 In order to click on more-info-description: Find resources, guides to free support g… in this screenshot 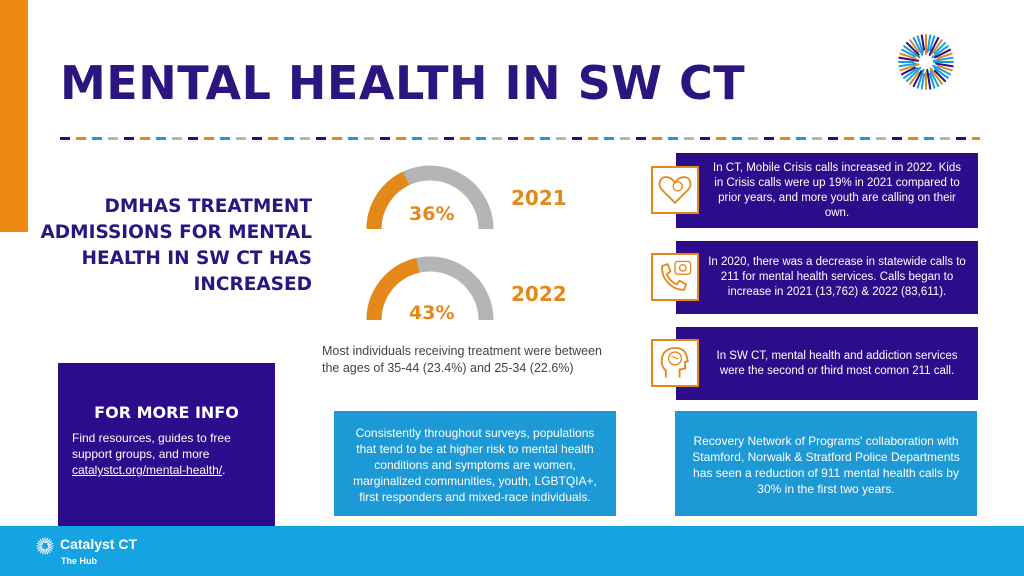, I will do `click(151, 446)`.